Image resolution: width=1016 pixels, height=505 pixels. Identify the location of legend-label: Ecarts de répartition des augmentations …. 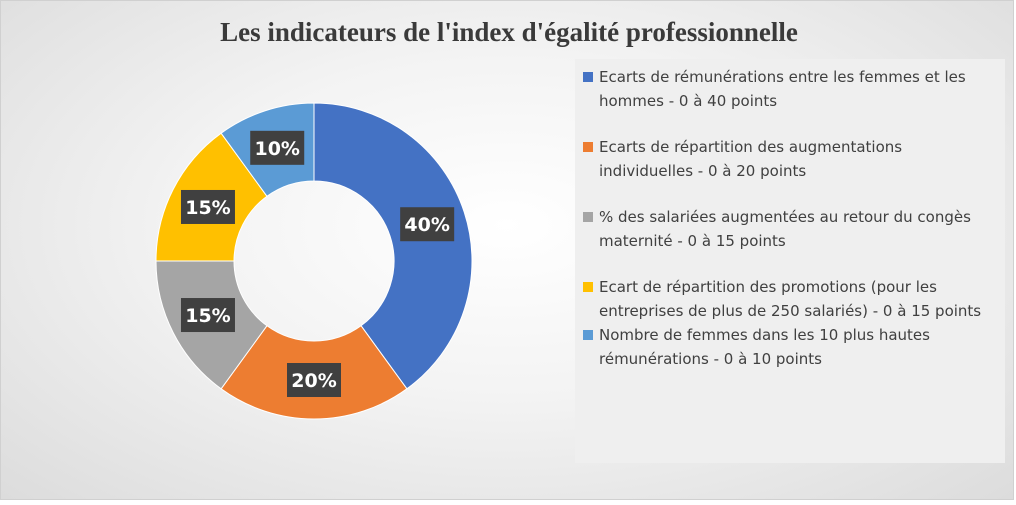
(751, 159).